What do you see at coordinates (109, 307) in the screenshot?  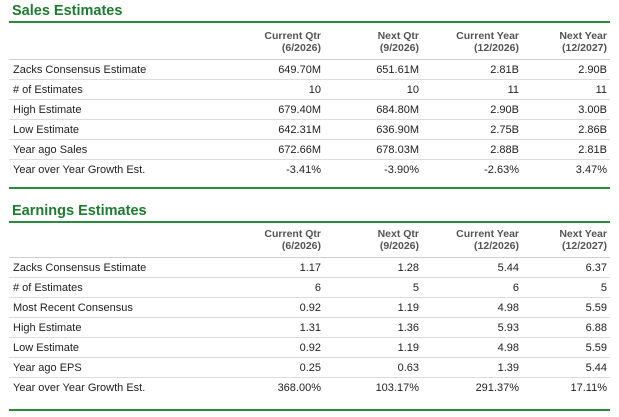 I see `row-label: Most Recent Consensus` at bounding box center [109, 307].